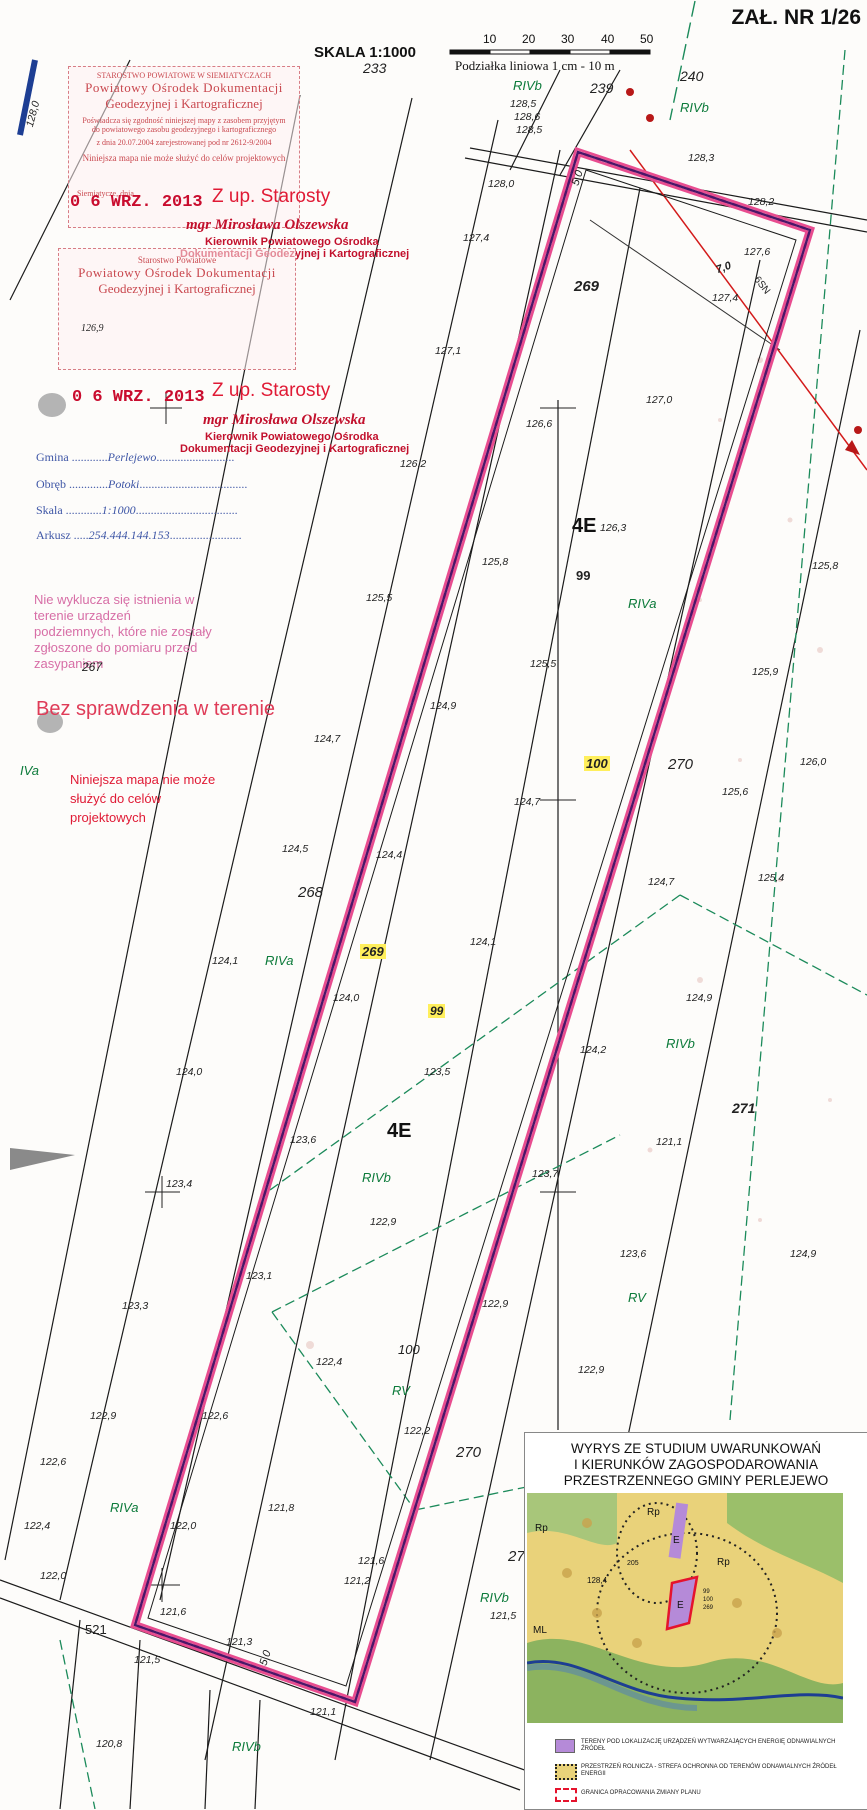 The height and width of the screenshot is (1810, 867). I want to click on elev-126-6: 126,6, so click(539, 424).